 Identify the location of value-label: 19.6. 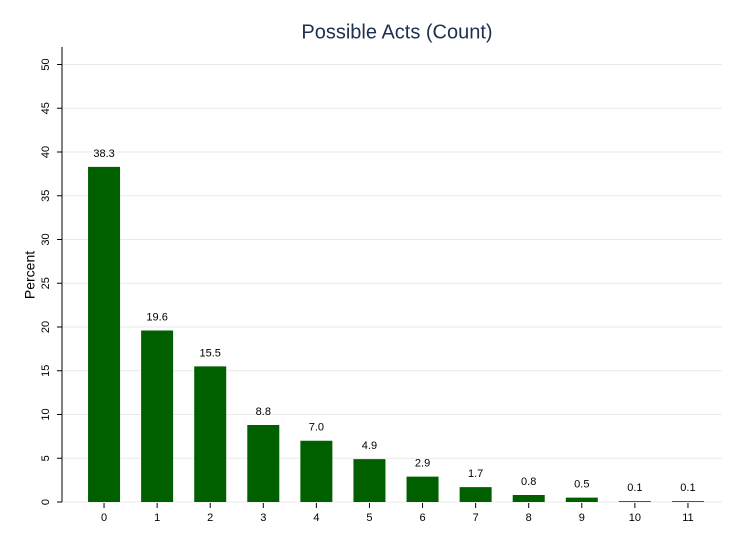
(156, 317).